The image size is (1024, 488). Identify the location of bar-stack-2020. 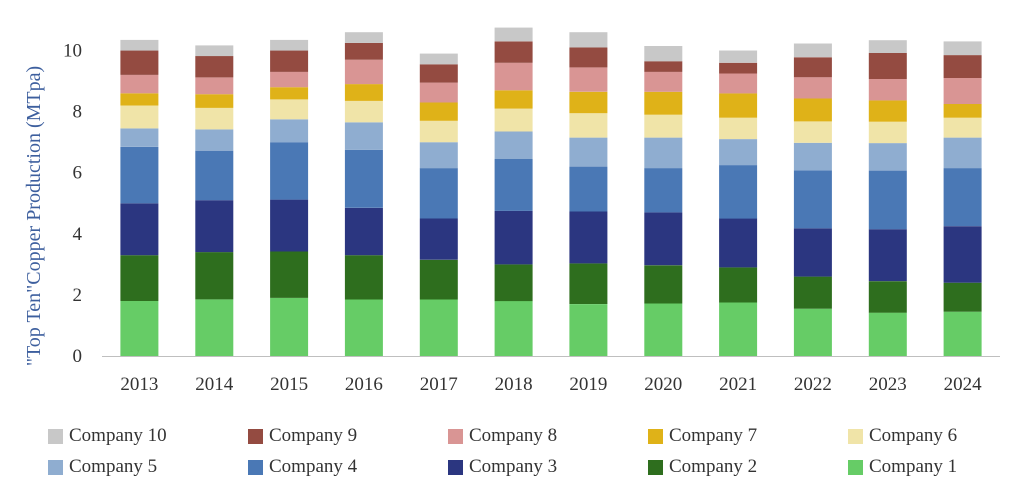
(663, 201).